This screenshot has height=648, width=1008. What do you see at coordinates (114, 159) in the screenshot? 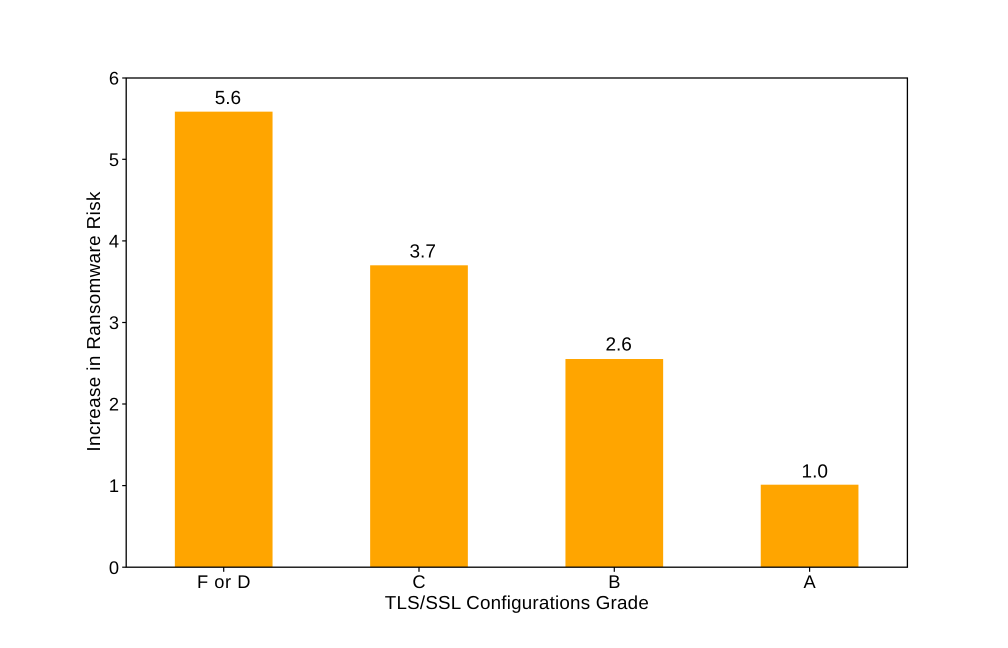
I see `svg-text: 5` at bounding box center [114, 159].